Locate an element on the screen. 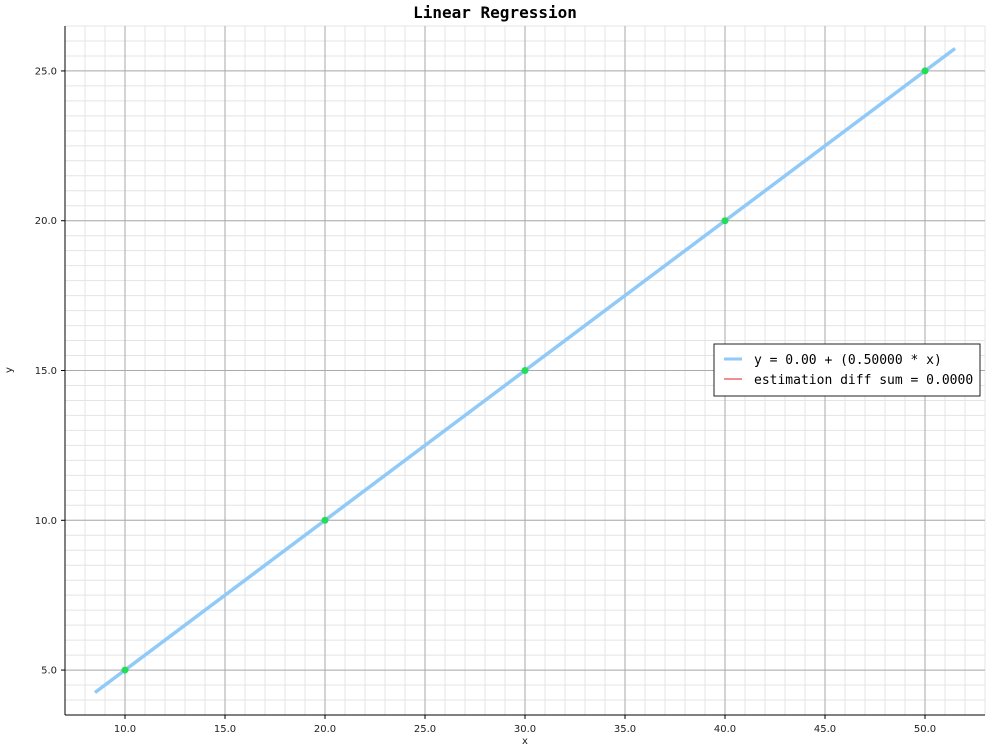 The image size is (1000, 755). x-tick-label: 40.0 is located at coordinates (725, 729).